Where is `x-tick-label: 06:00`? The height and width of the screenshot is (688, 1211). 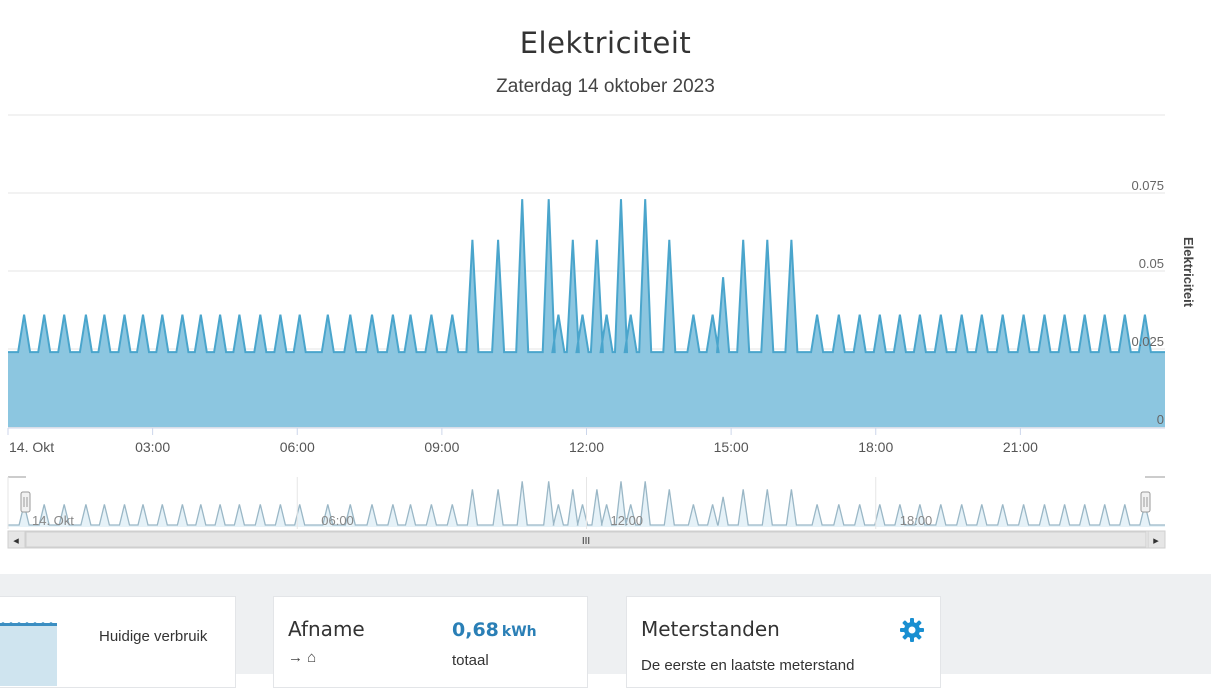
x-tick-label: 06:00 is located at coordinates (297, 447).